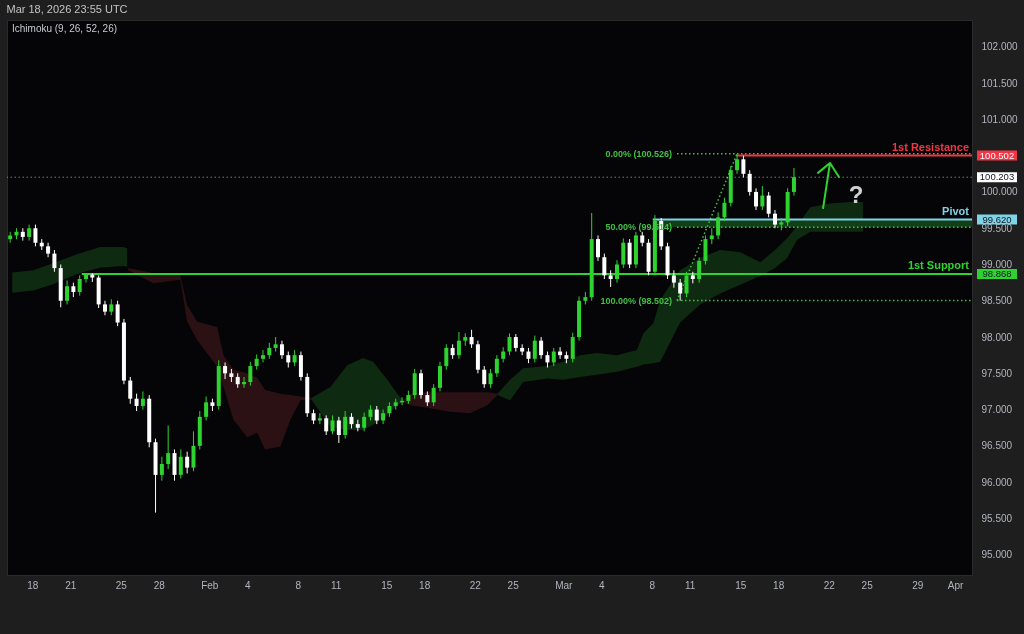 The height and width of the screenshot is (634, 1024). What do you see at coordinates (65, 28) in the screenshot?
I see `annotation: Ichimoku (9, 26, 52, 26)` at bounding box center [65, 28].